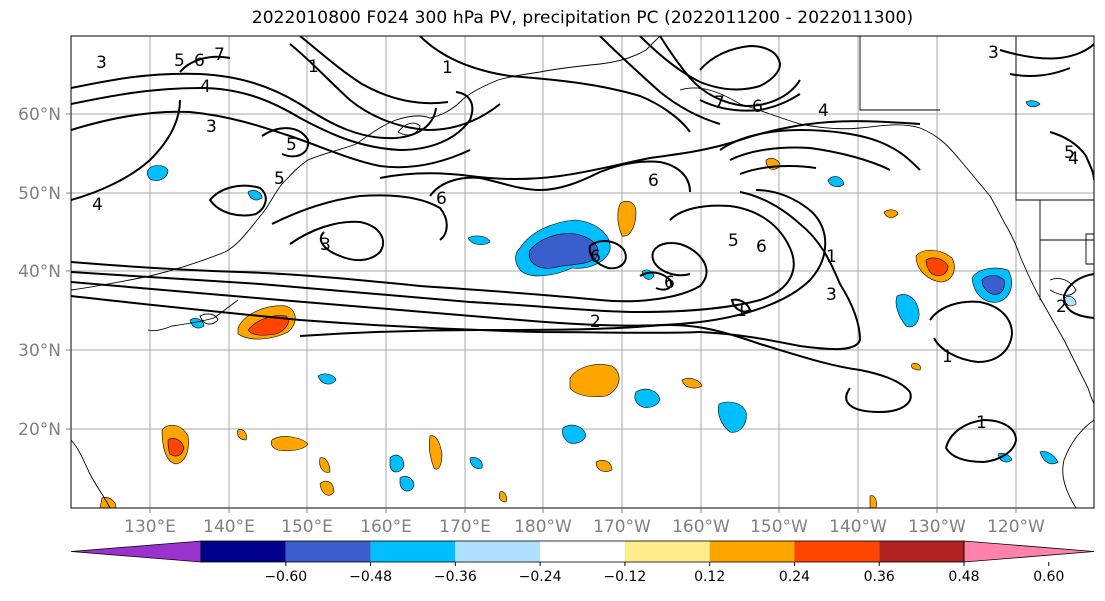 The height and width of the screenshot is (601, 1105). Describe the element at coordinates (1048, 577) in the screenshot. I see `colorbar-tick-label: 0.60` at that location.